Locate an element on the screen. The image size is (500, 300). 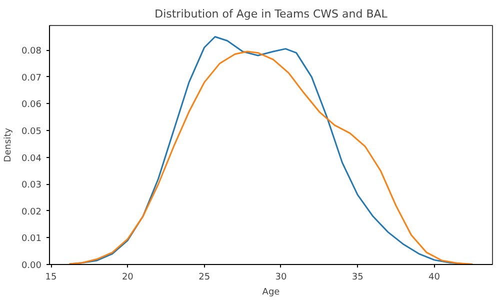
y-tick-label: 0.01 is located at coordinates (31, 239).